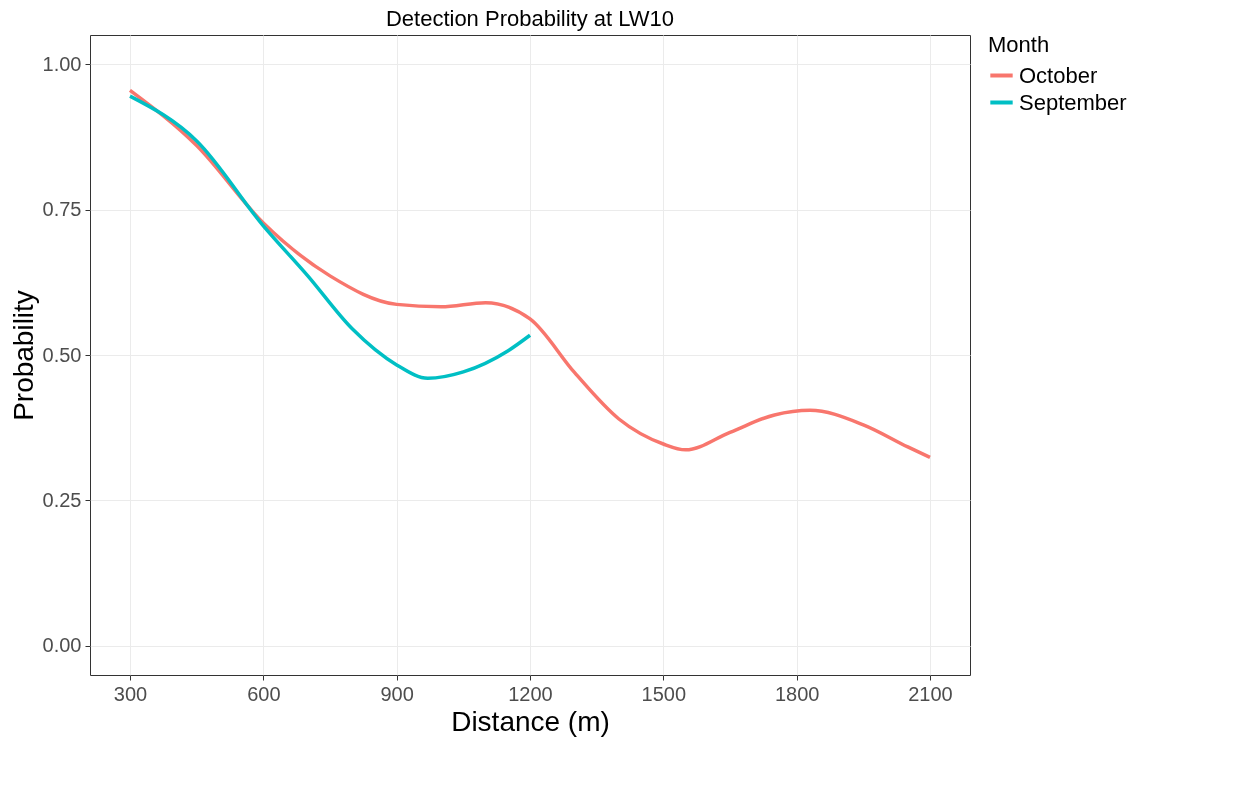 The height and width of the screenshot is (791, 1238). What do you see at coordinates (664, 693) in the screenshot?
I see `x-tick-label: 1500` at bounding box center [664, 693].